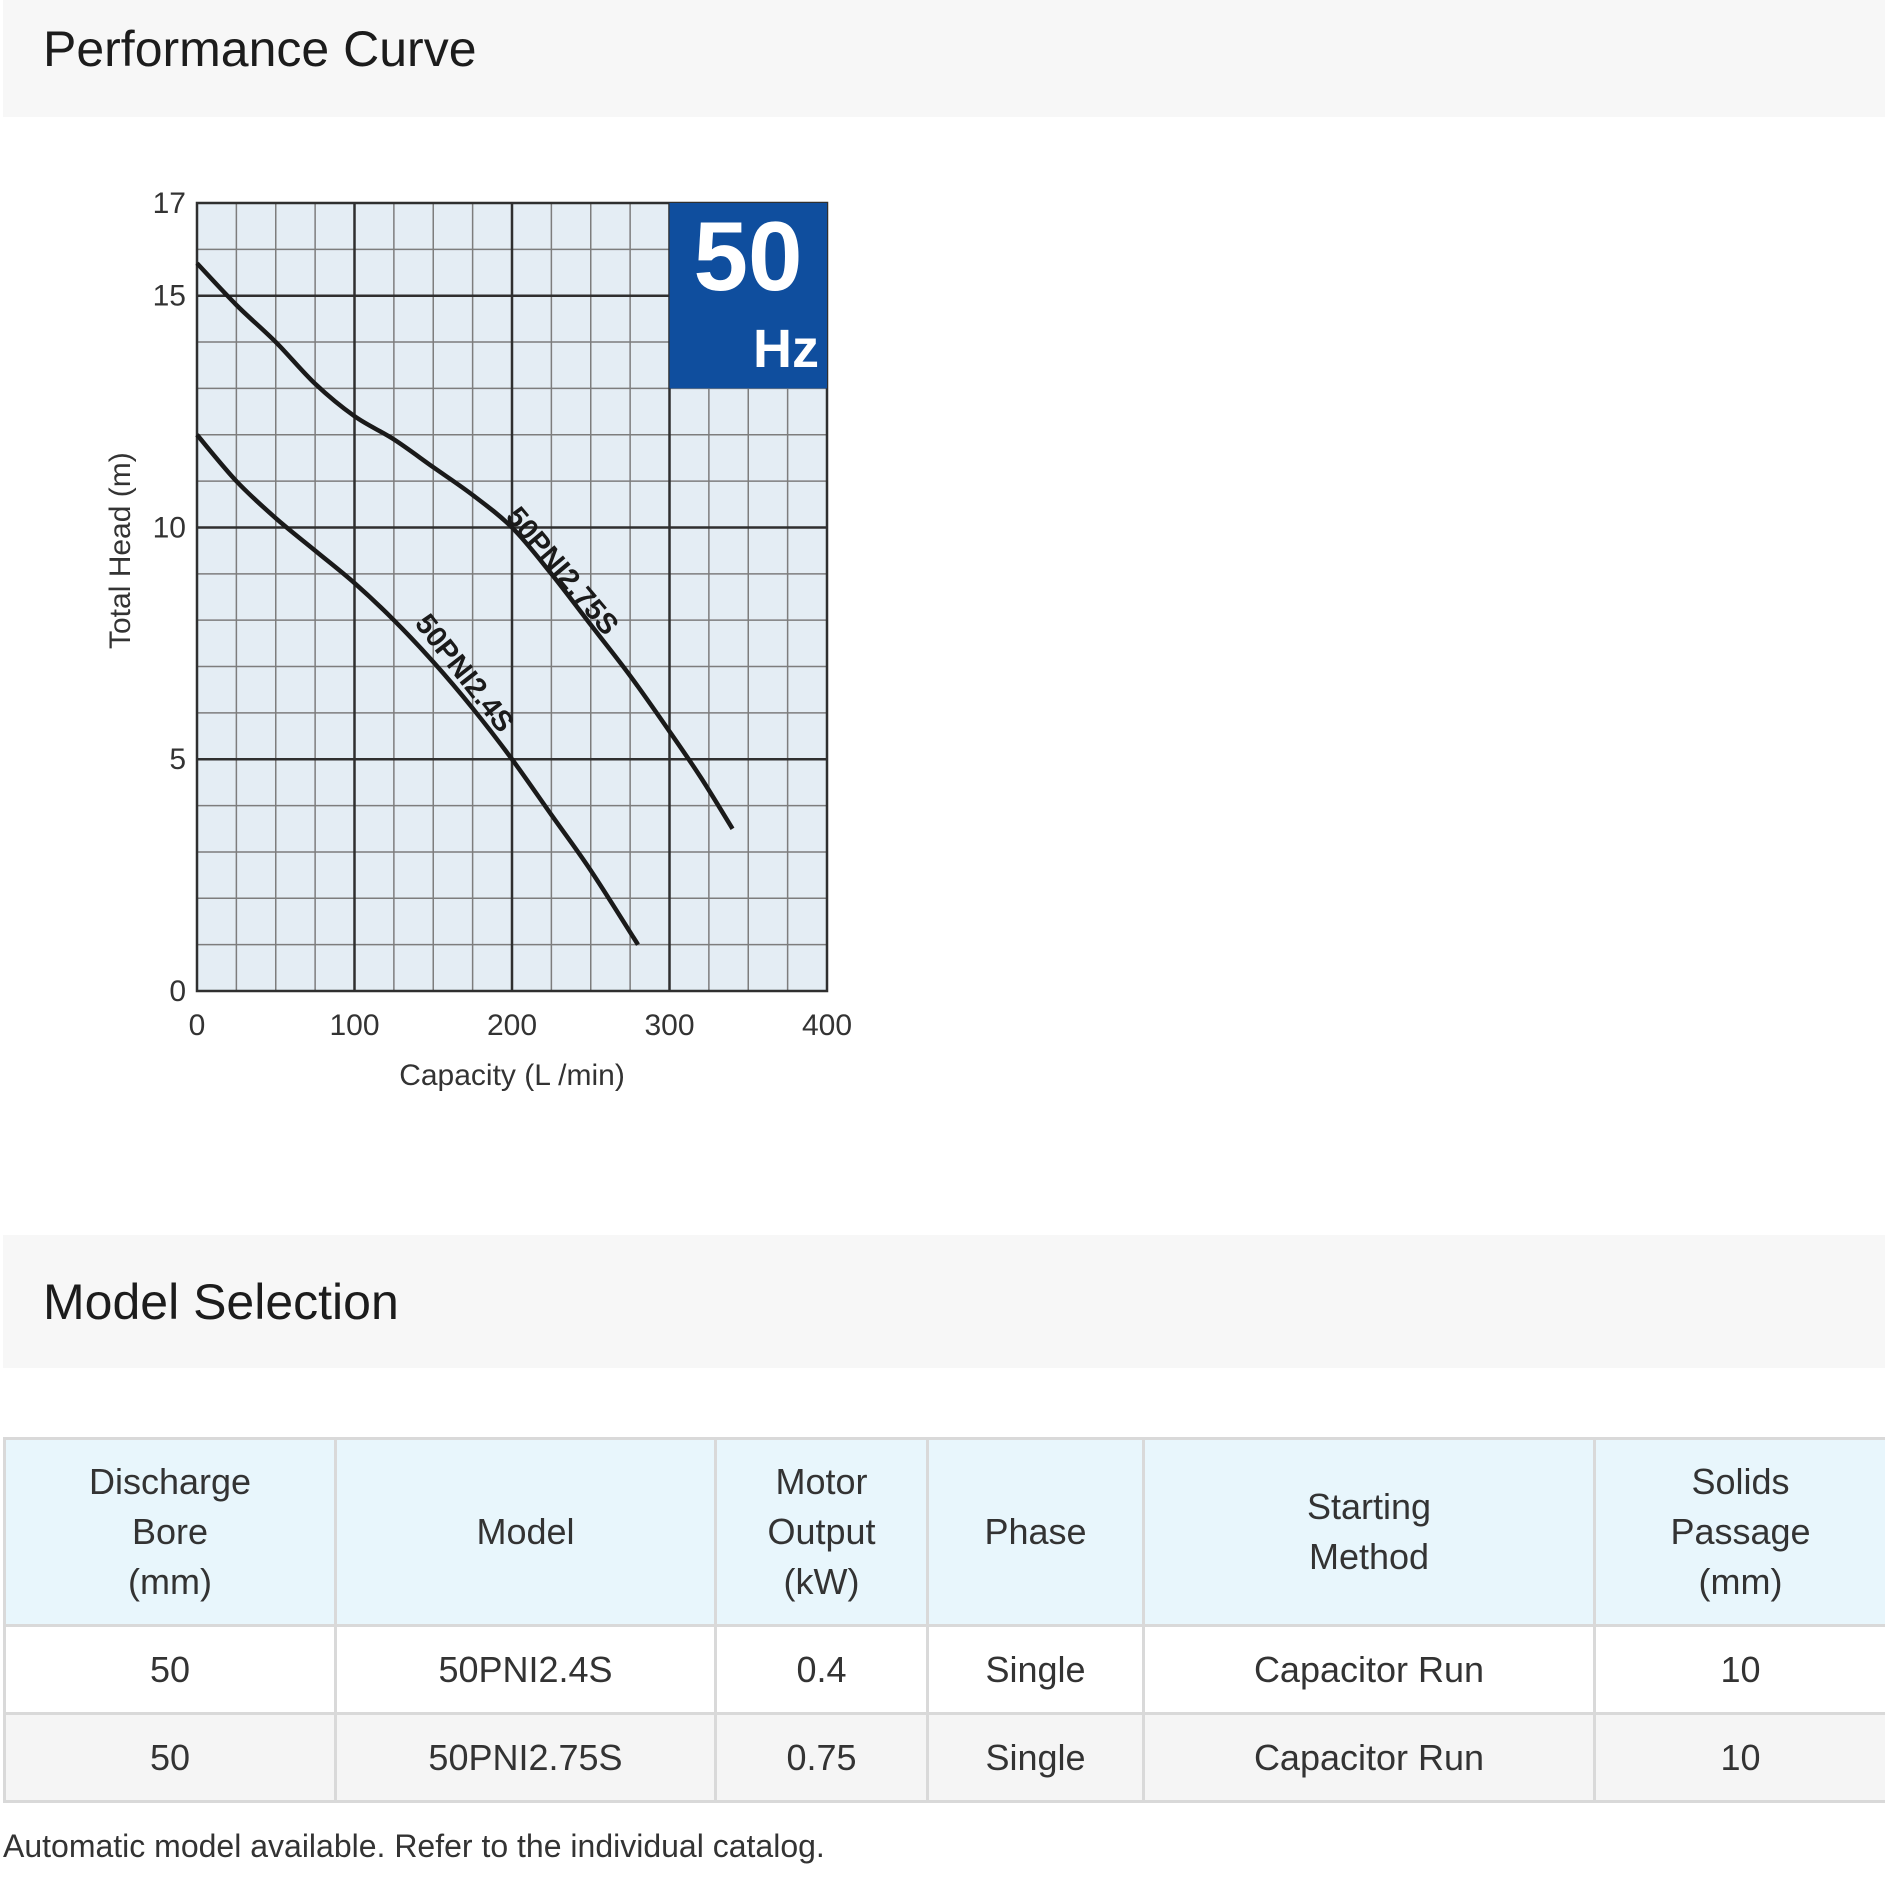 Image resolution: width=1885 pixels, height=1885 pixels. What do you see at coordinates (197, 1025) in the screenshot?
I see `x-tick-label: 0` at bounding box center [197, 1025].